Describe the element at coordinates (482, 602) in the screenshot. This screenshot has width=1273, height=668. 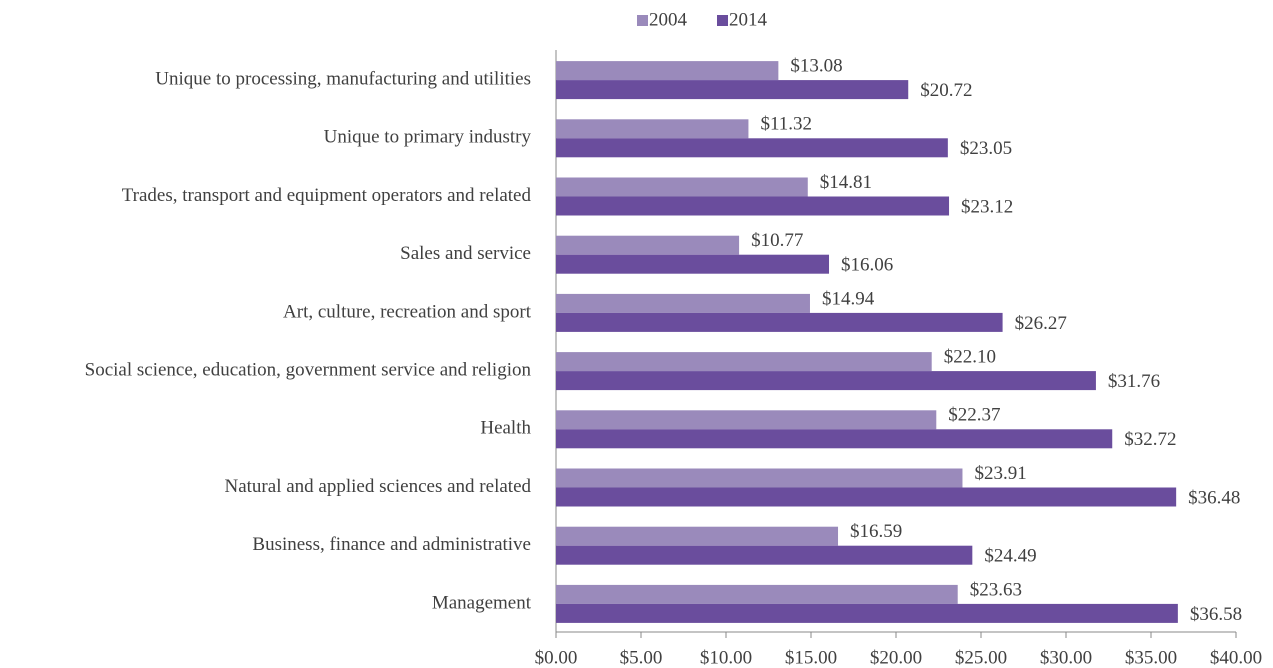
I see `y-tick-label: Management` at that location.